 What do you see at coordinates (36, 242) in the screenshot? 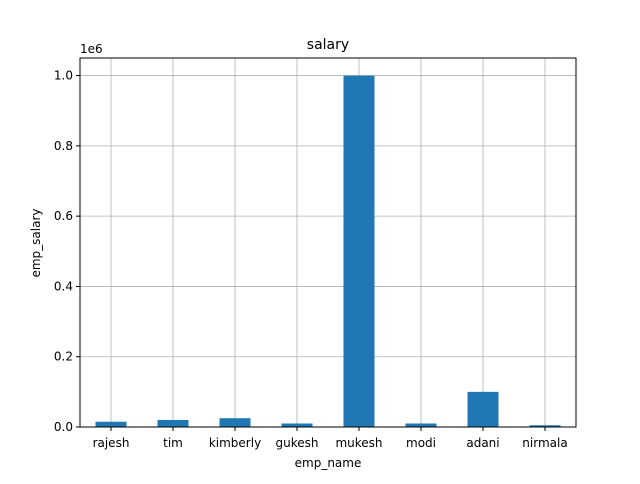
I see `y-axis-label: emp_salary` at bounding box center [36, 242].